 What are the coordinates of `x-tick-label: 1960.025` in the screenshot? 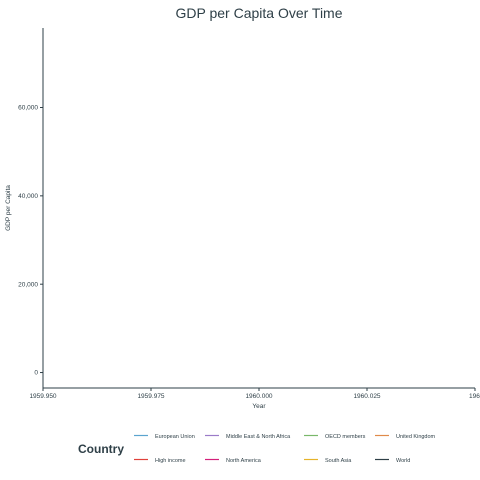 It's located at (366, 396).